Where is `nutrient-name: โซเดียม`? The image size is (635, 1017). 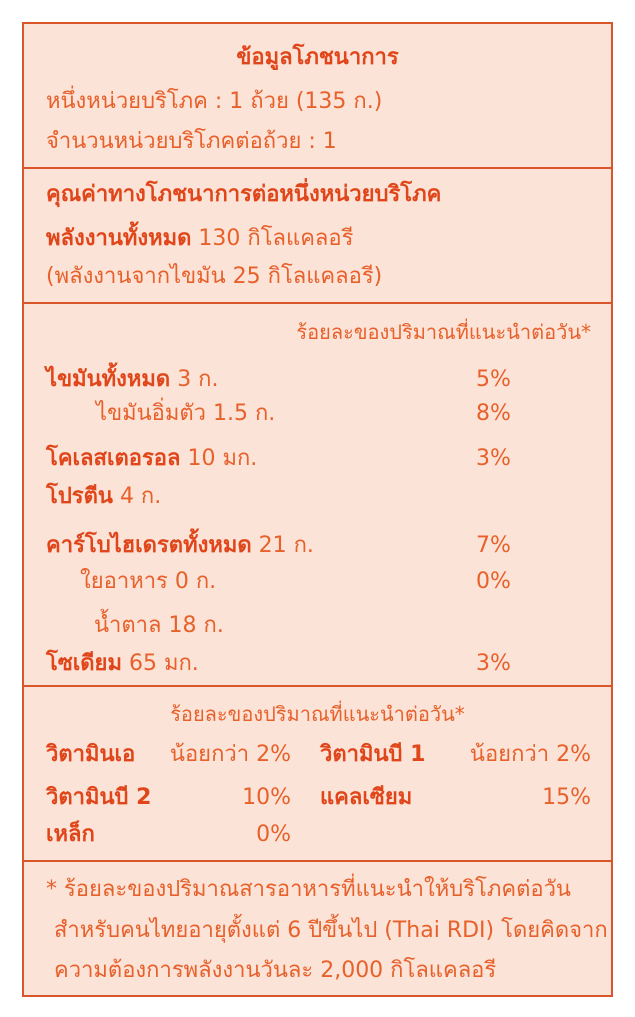
nutrient-name: โซเดียม is located at coordinates (84, 663).